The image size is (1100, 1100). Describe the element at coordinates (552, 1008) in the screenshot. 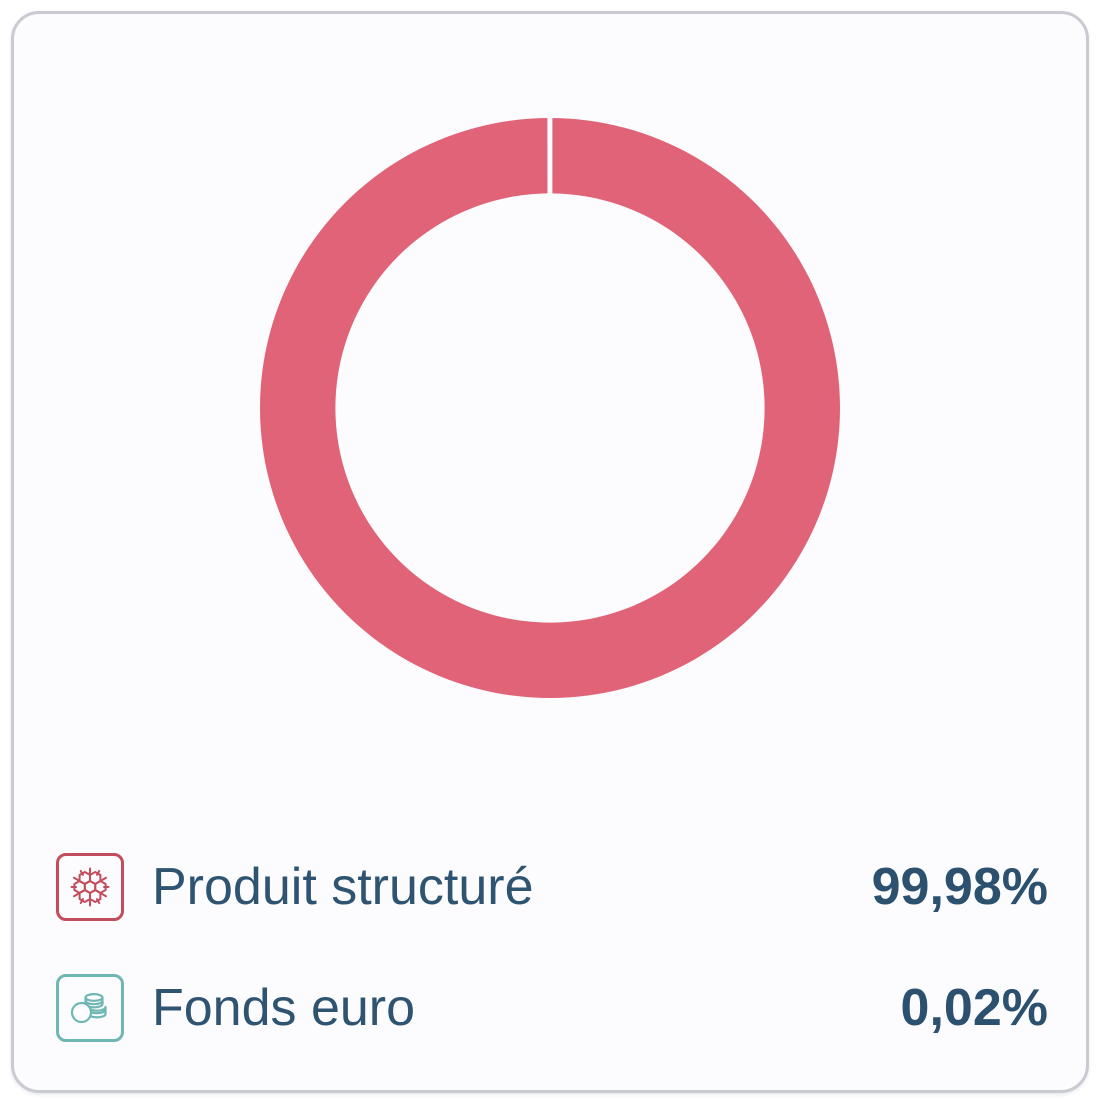

I see `legend-row-fonds-euro: Fonds euro 0,02%` at that location.